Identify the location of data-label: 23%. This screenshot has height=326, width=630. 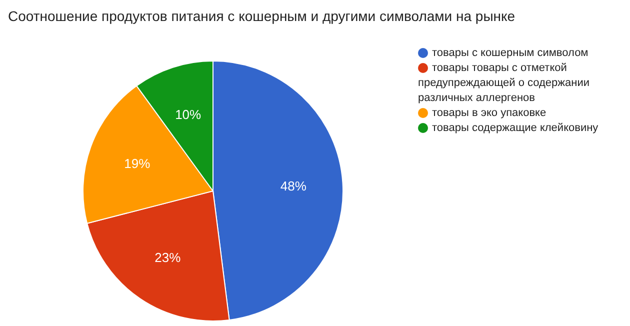
(168, 258).